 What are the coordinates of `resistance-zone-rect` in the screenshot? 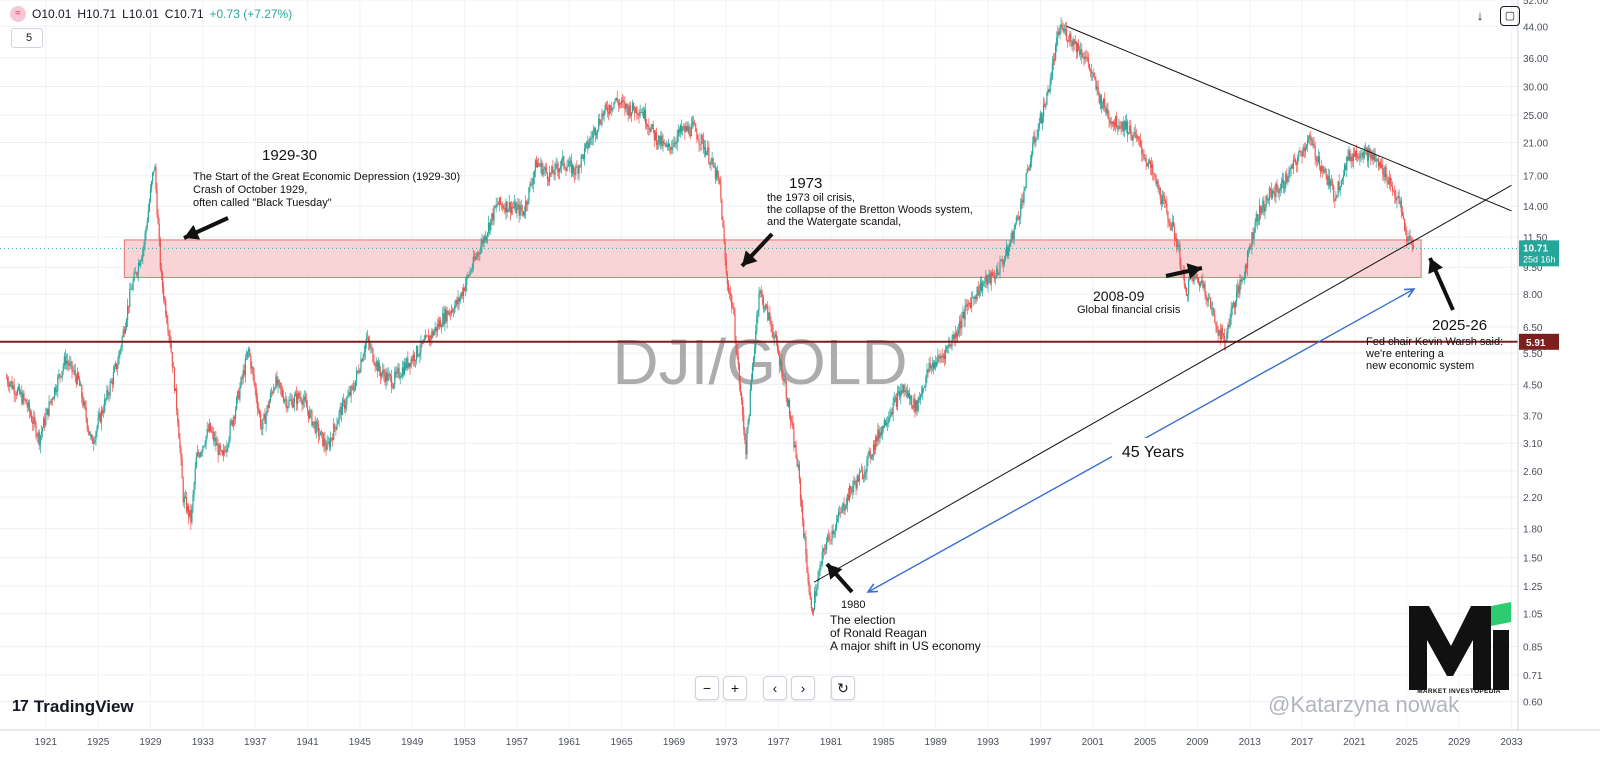 It's located at (772, 258).